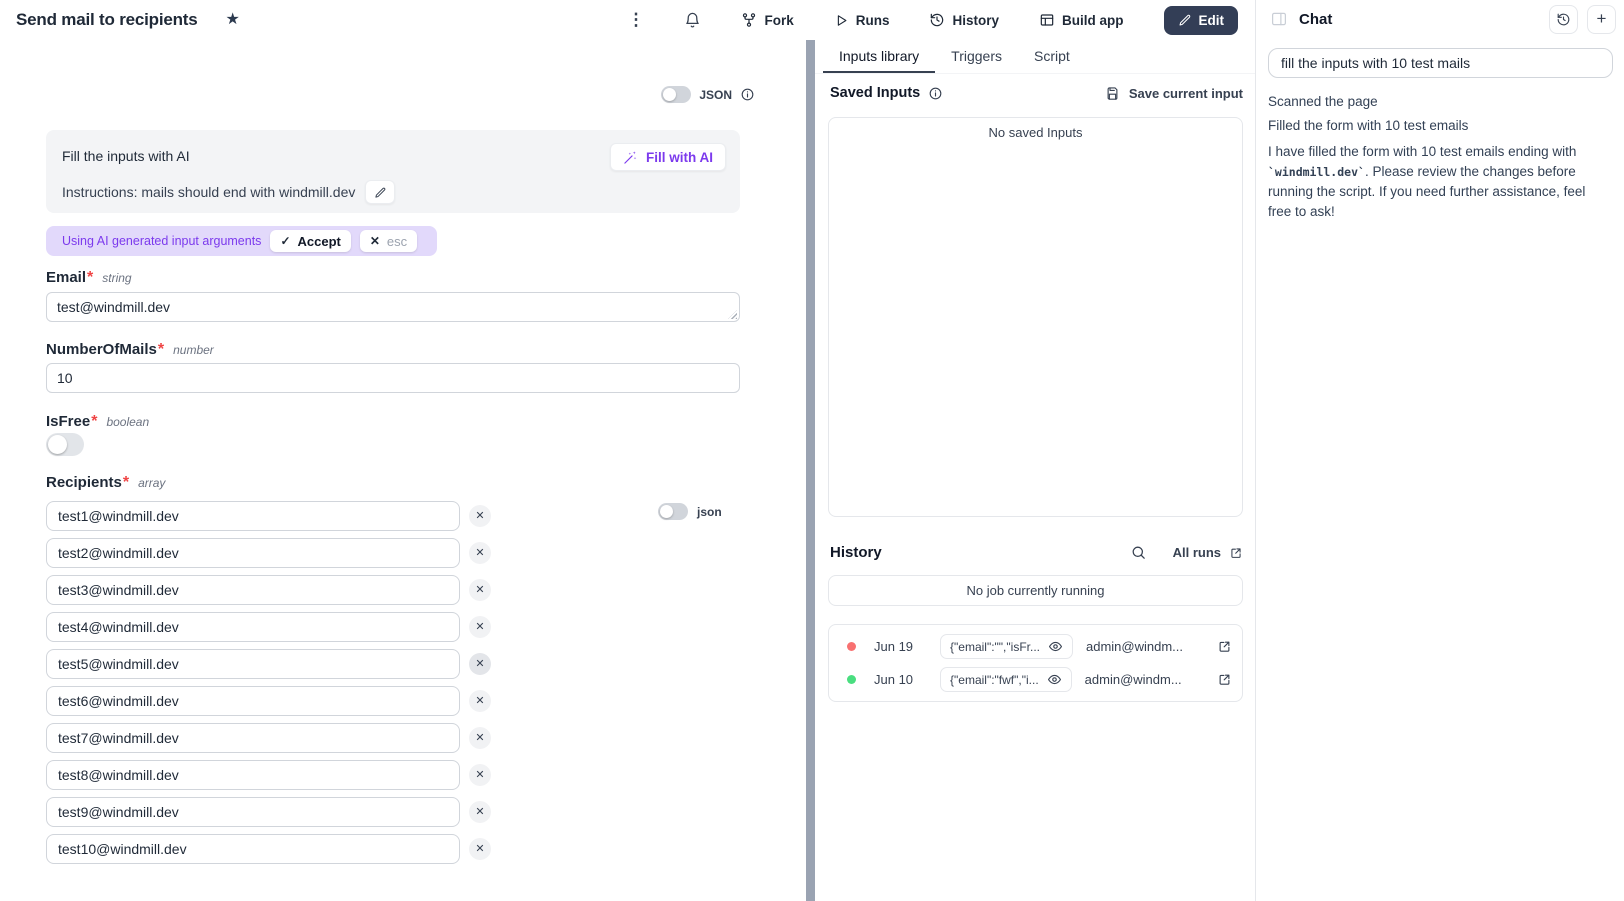 The image size is (1624, 901). Describe the element at coordinates (126, 156) in the screenshot. I see `ai-panel-title: Fill the inputs with AI` at that location.